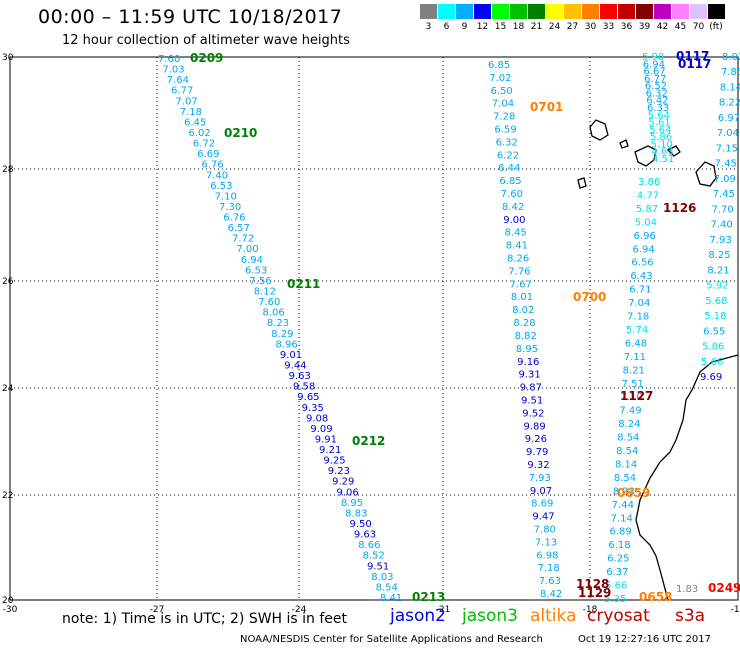  What do you see at coordinates (658, 108) in the screenshot?
I see `swh-value: 6.33` at bounding box center [658, 108].